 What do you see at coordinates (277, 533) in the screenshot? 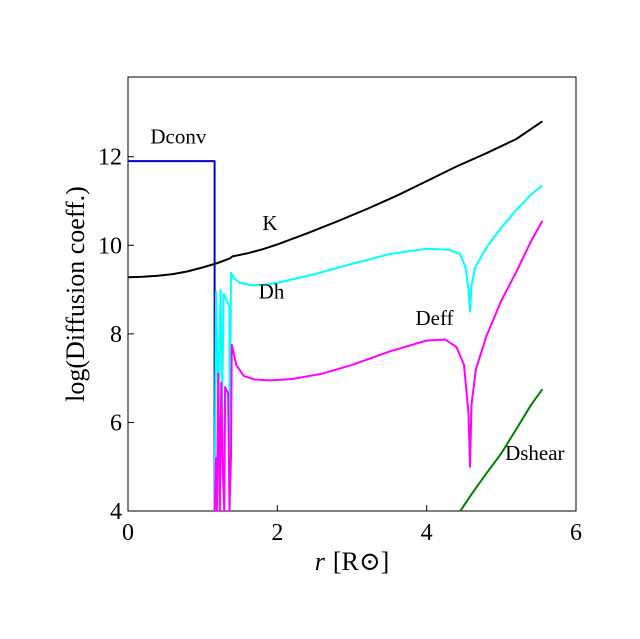
I see `x-tick-label: 2` at bounding box center [277, 533].